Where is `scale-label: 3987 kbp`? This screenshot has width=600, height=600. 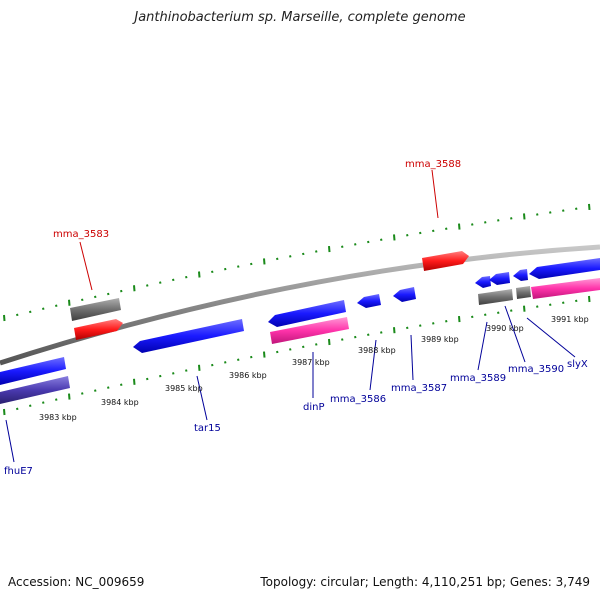
scale-label: 3987 kbp is located at coordinates (311, 362).